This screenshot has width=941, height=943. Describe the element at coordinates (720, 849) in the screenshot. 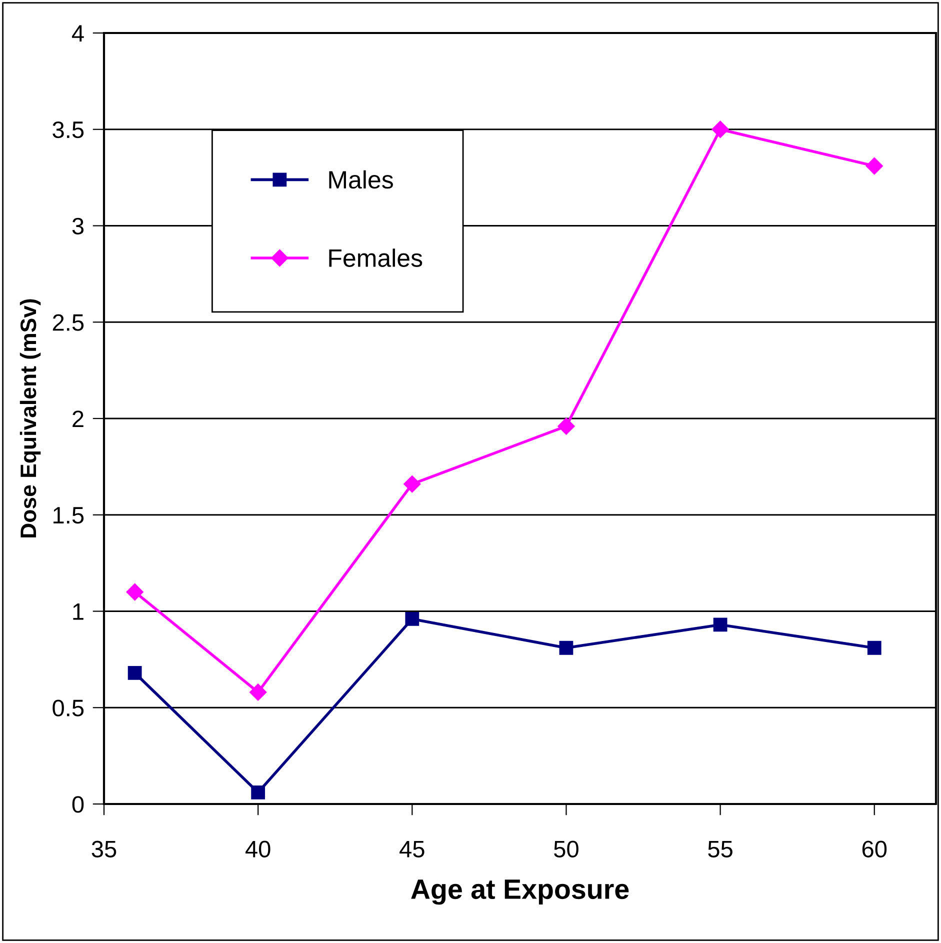

I see `x-tick-label: 55` at that location.